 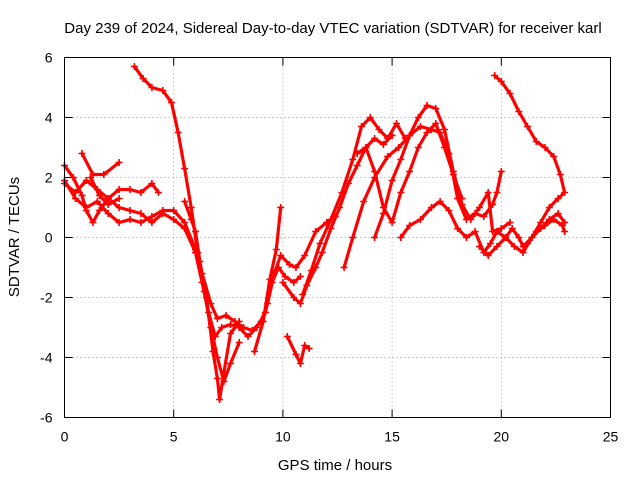 I want to click on x-tick-label: 10, so click(x=283, y=437).